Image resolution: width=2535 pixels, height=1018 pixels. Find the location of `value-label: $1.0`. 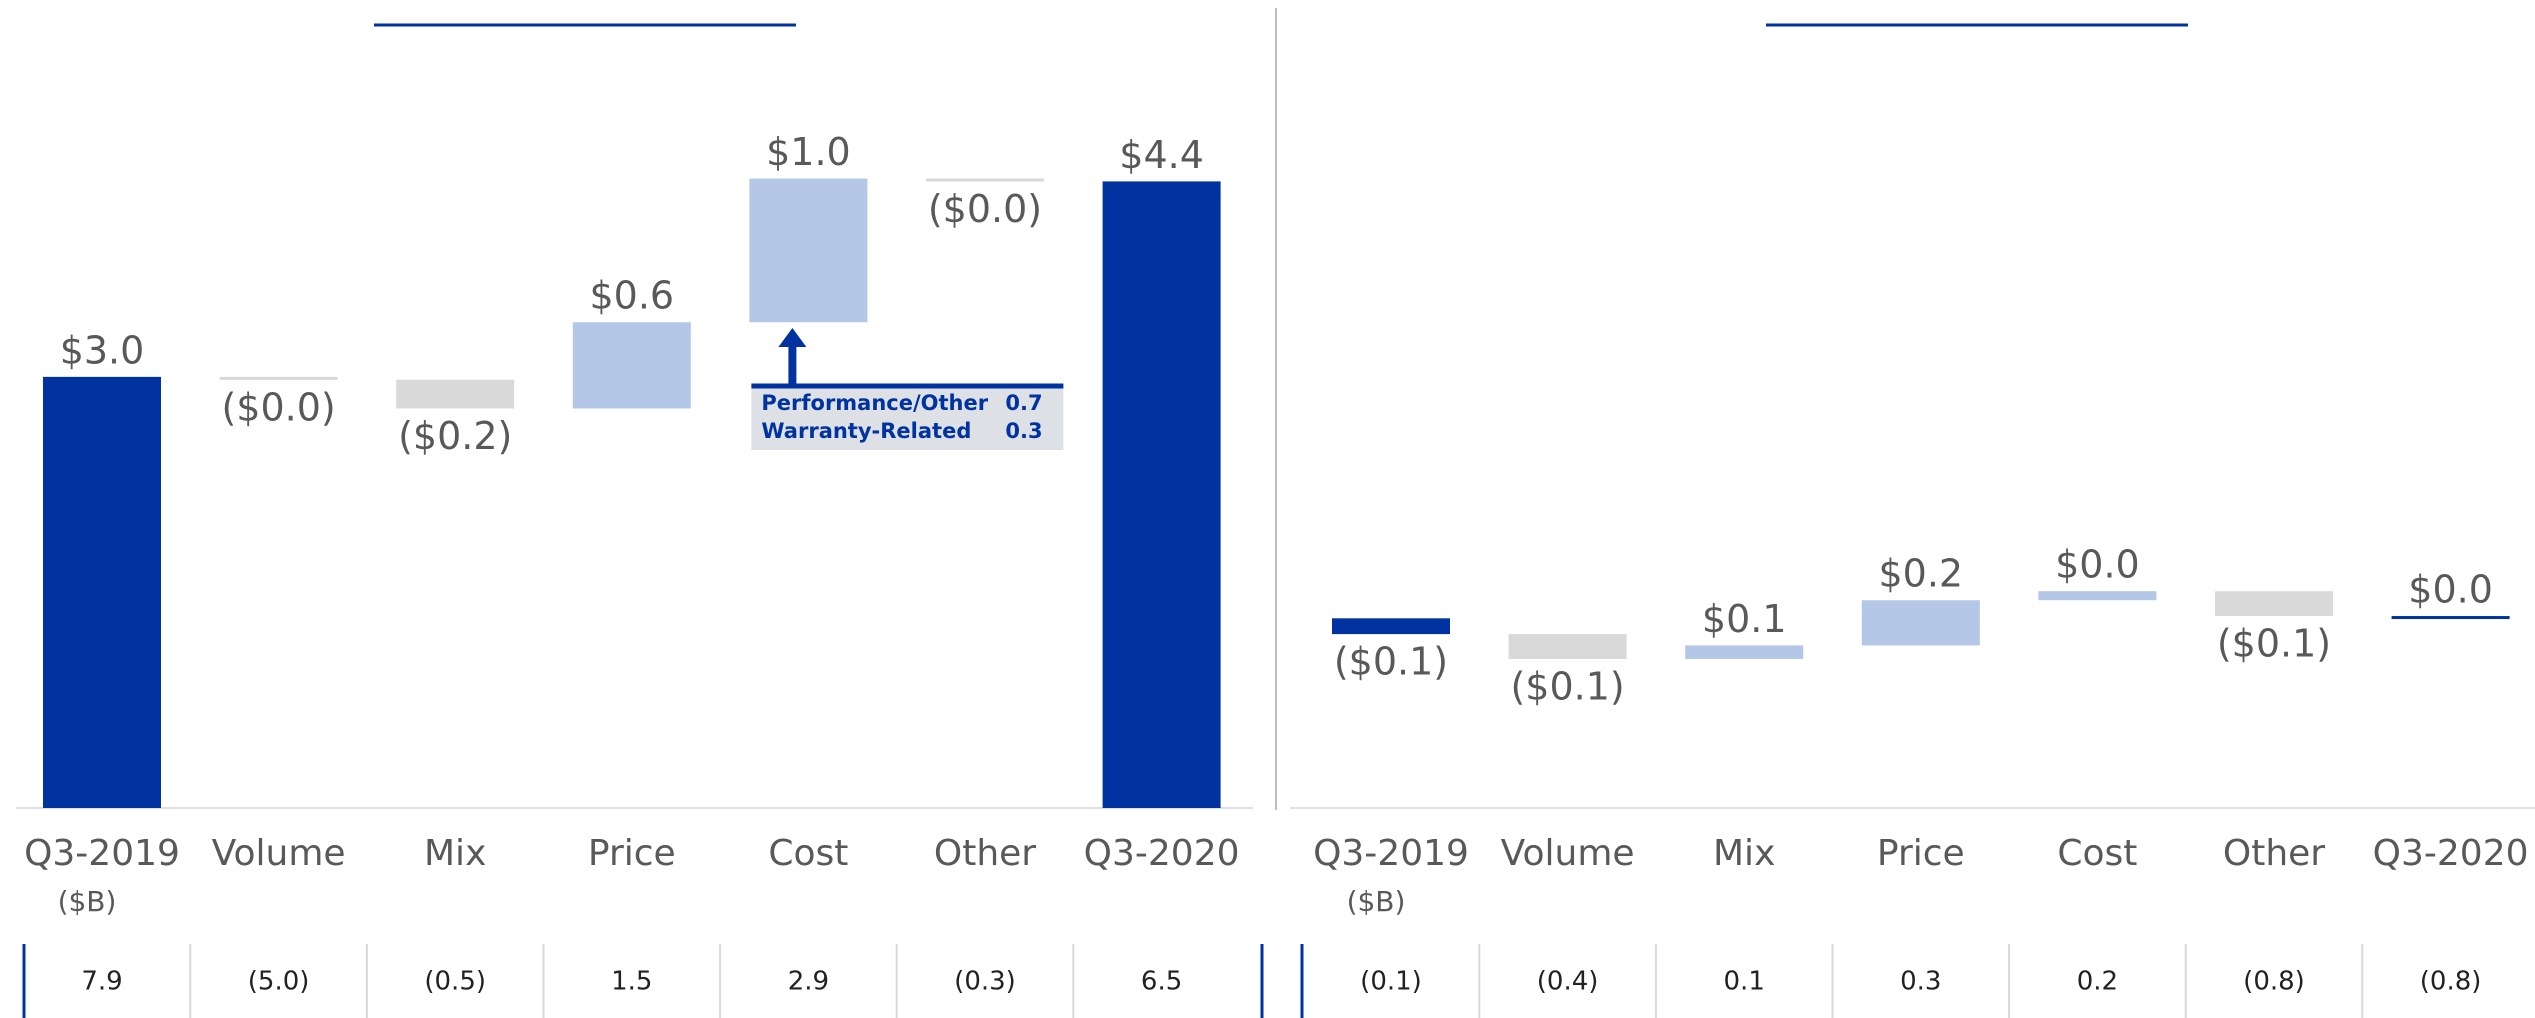

value-label: $1.0 is located at coordinates (808, 152).